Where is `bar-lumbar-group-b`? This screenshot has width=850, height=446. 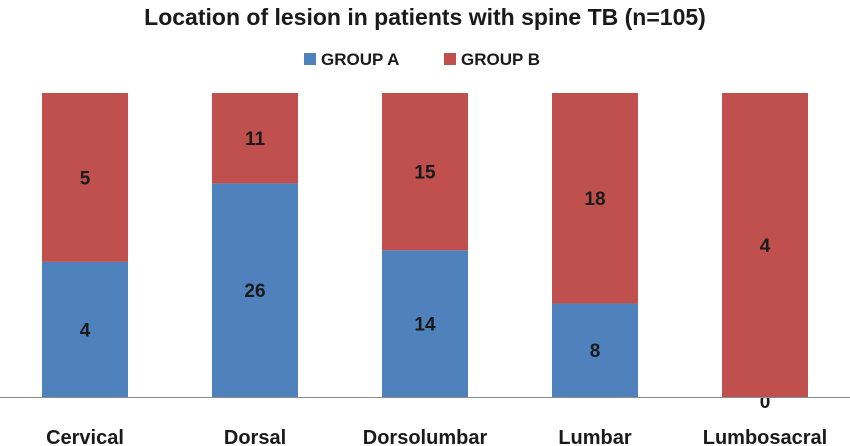
bar-lumbar-group-b is located at coordinates (595, 198).